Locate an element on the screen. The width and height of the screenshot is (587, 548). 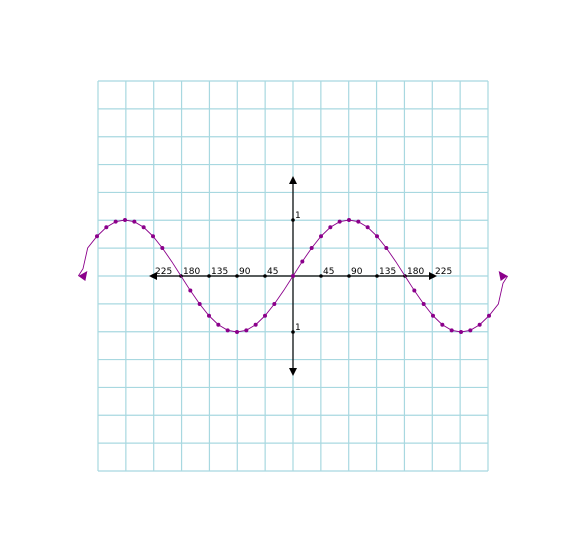
y-axis-down-arrow is located at coordinates (293, 372).